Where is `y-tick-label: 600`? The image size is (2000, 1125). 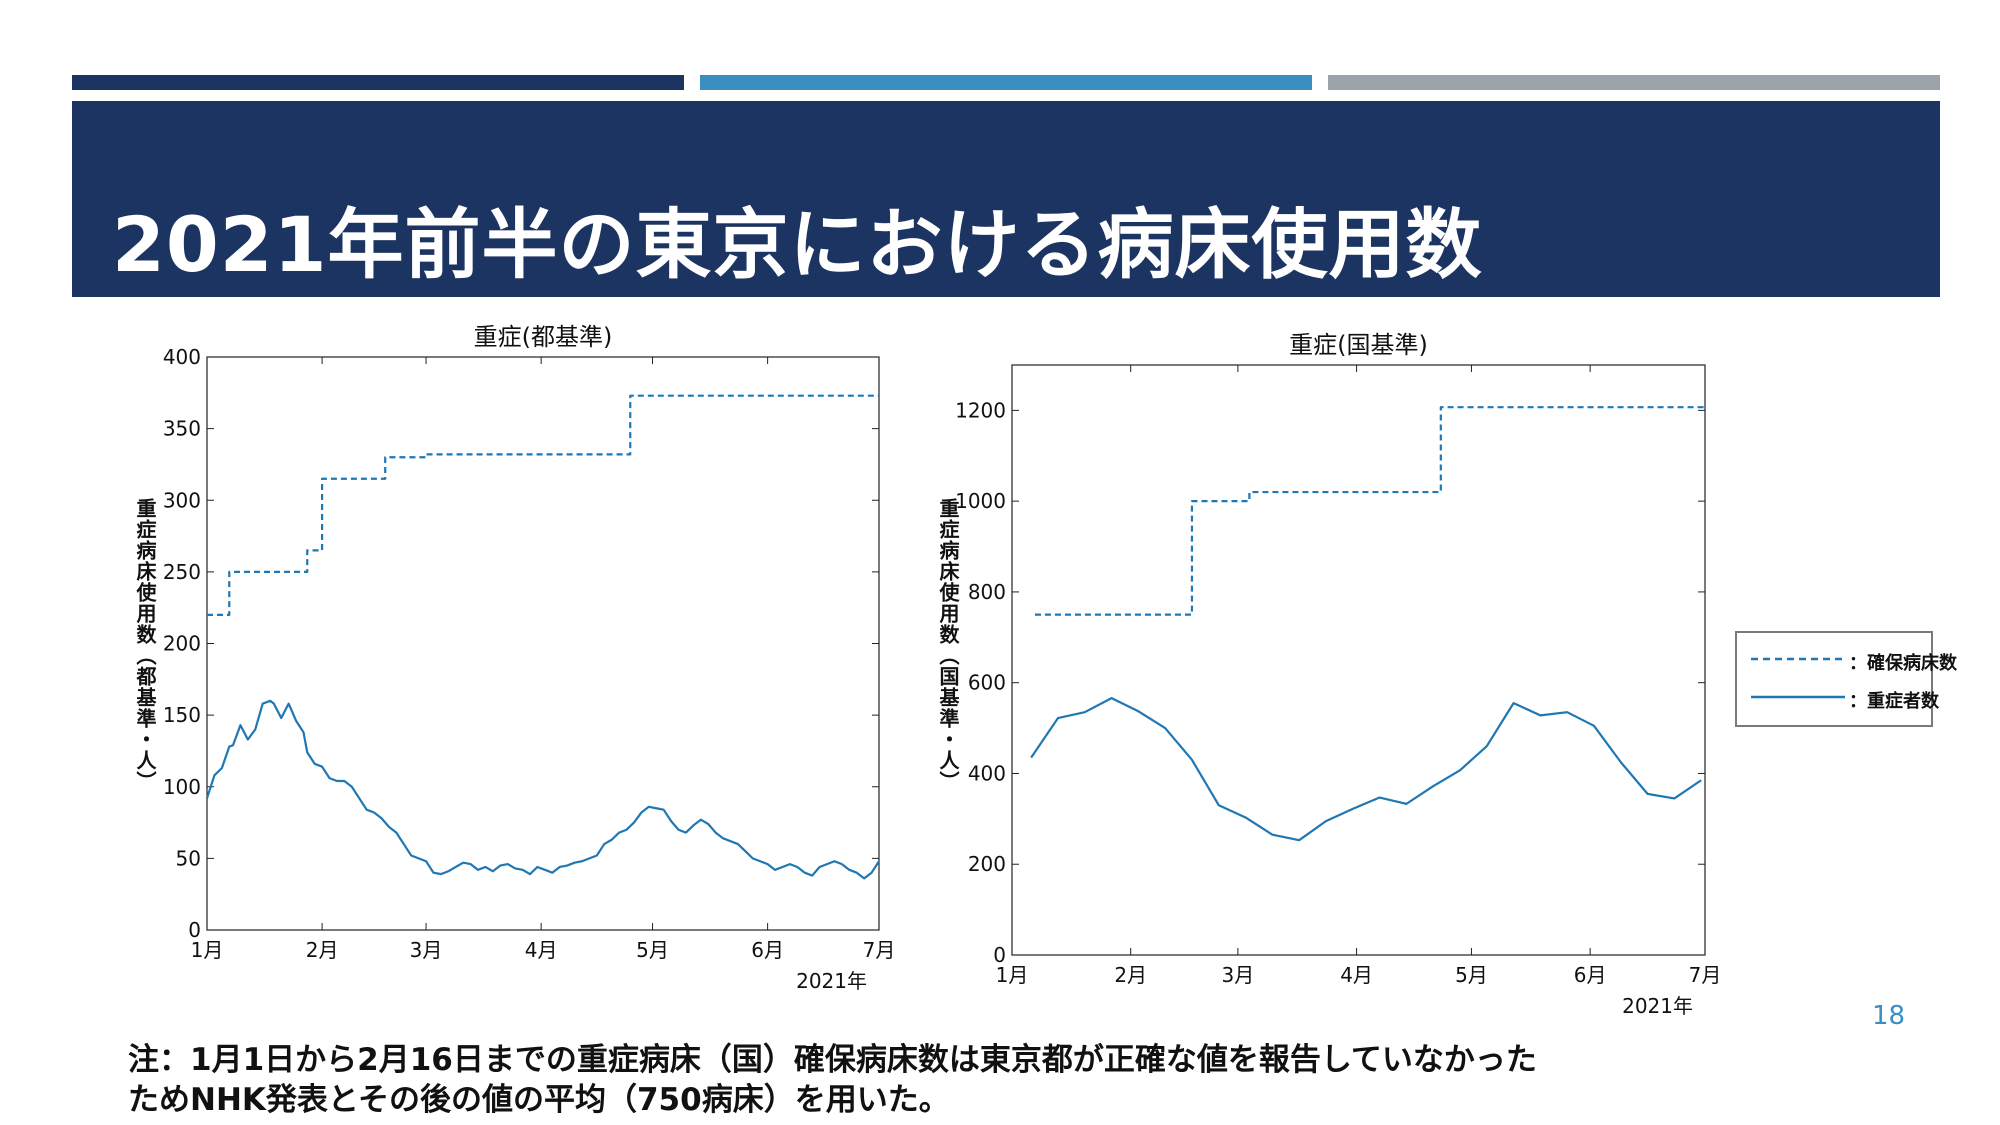 y-tick-label: 600 is located at coordinates (987, 683).